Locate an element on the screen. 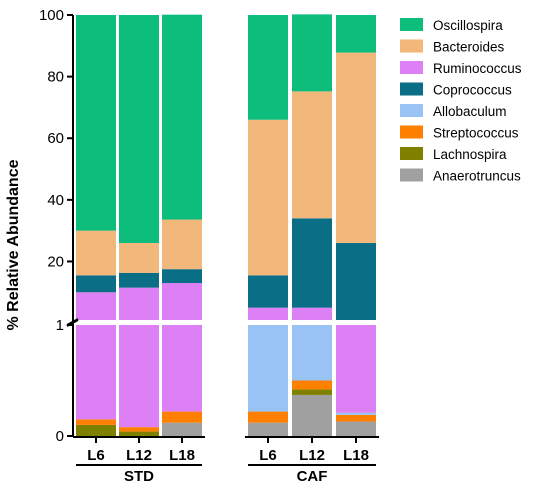 The width and height of the screenshot is (550, 492). y-tick-label: 60 is located at coordinates (55, 138).